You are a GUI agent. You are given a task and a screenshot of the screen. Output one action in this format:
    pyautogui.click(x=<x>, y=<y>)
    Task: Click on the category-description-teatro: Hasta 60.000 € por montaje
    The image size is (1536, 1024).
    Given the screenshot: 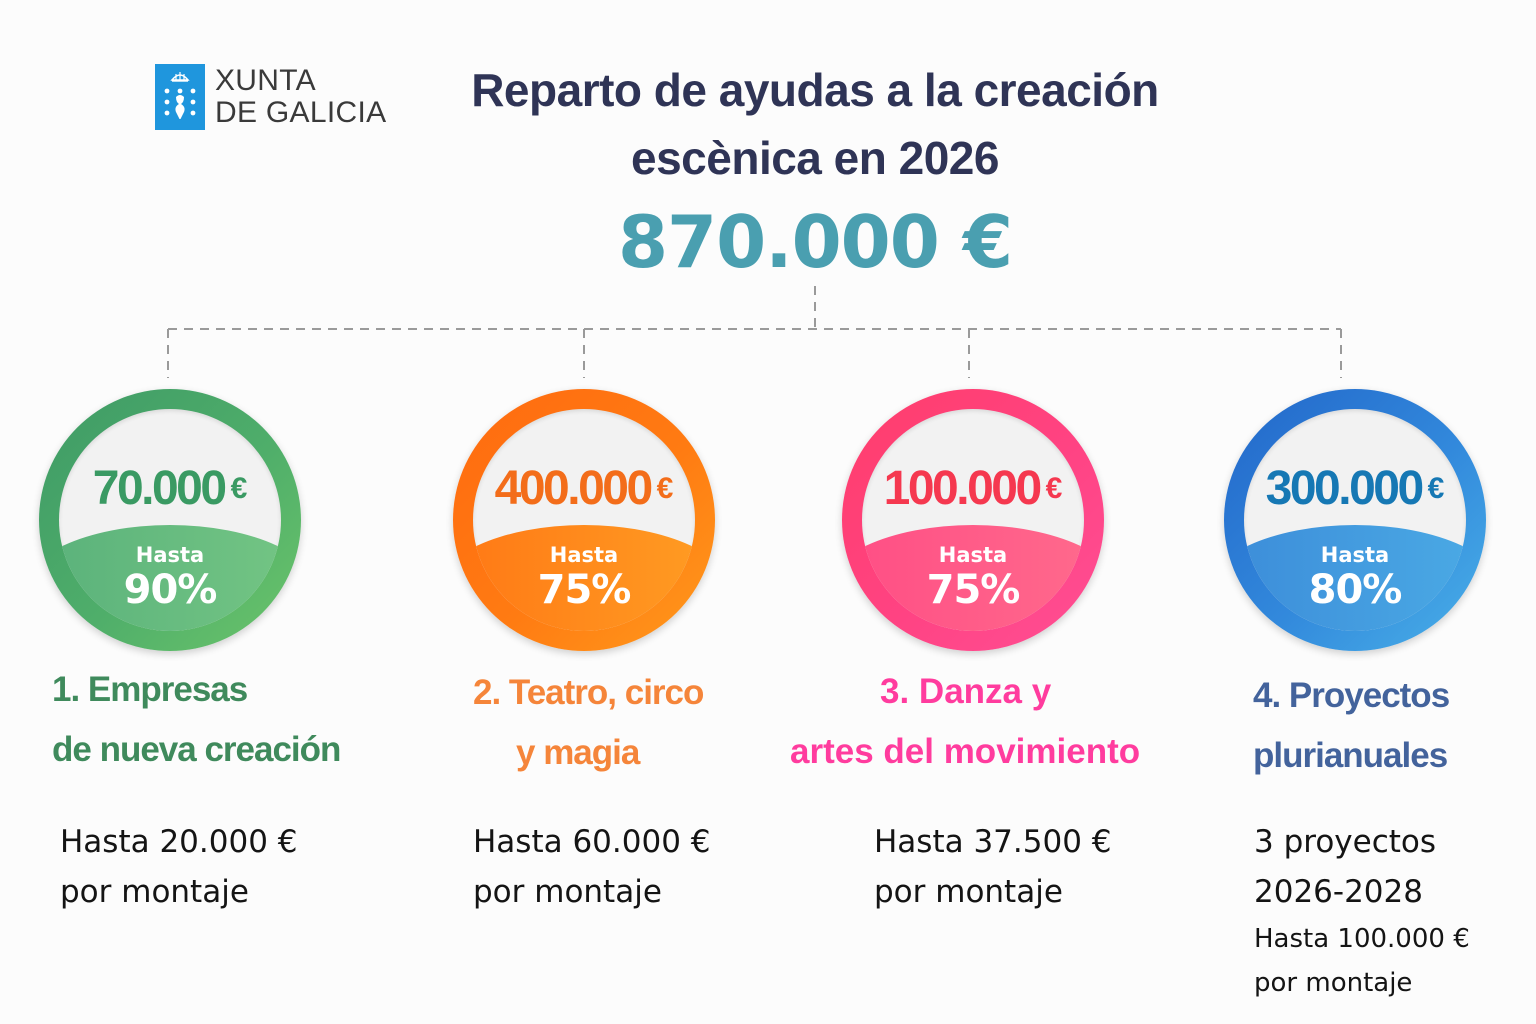 What is the action you would take?
    pyautogui.click(x=592, y=867)
    